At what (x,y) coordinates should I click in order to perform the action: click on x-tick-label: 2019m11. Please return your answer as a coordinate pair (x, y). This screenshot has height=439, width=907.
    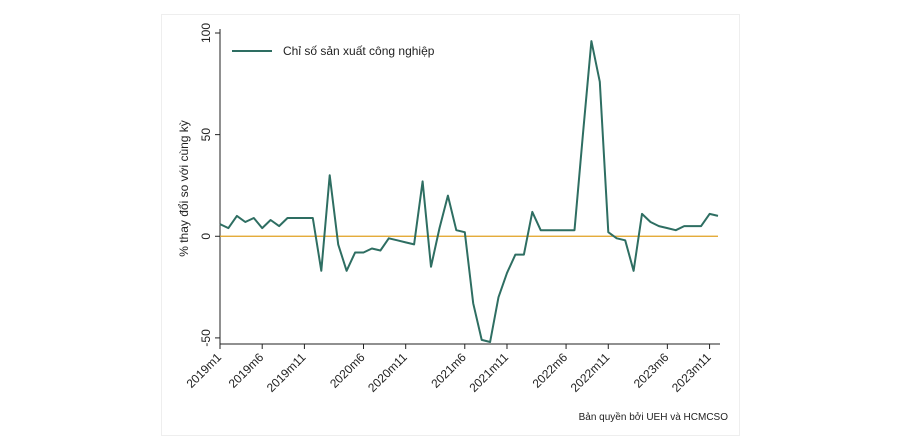
    Looking at the image, I should click on (286, 372).